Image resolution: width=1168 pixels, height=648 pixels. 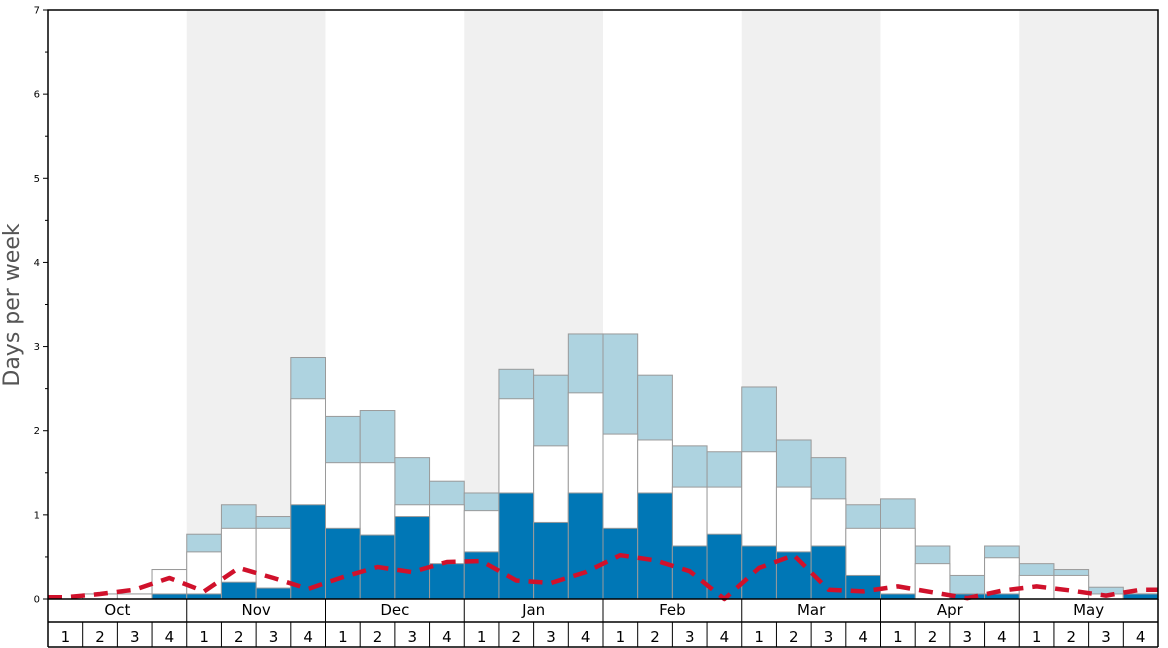 What do you see at coordinates (672, 610) in the screenshot?
I see `month-label-feb: Feb` at bounding box center [672, 610].